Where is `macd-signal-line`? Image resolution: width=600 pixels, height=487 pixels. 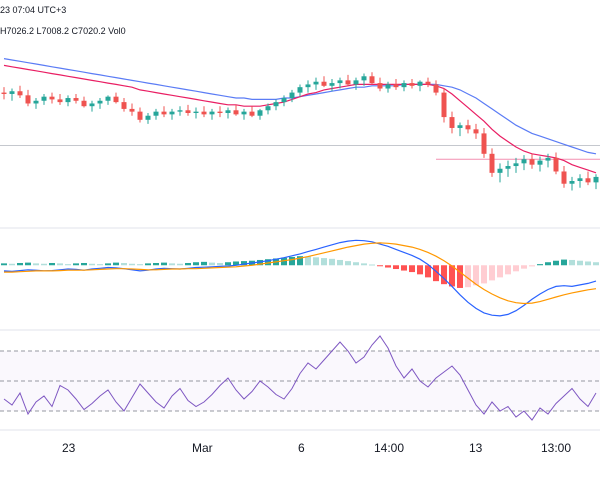 macd-signal-line is located at coordinates (300, 273).